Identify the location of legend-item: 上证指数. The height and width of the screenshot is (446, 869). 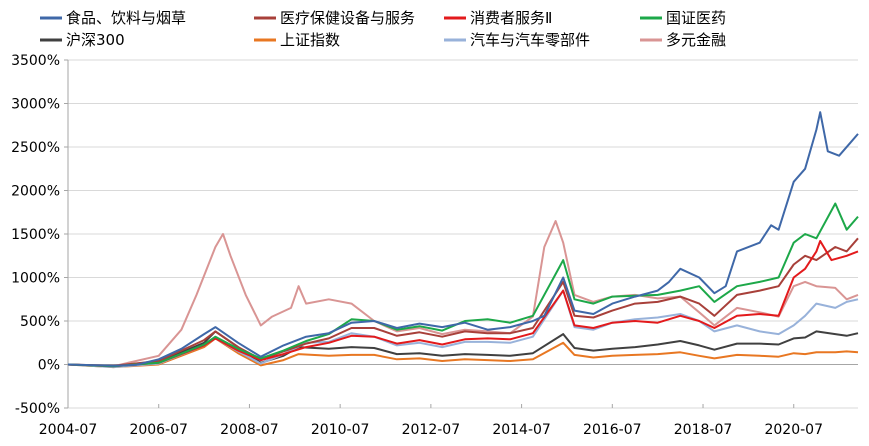
(297, 40).